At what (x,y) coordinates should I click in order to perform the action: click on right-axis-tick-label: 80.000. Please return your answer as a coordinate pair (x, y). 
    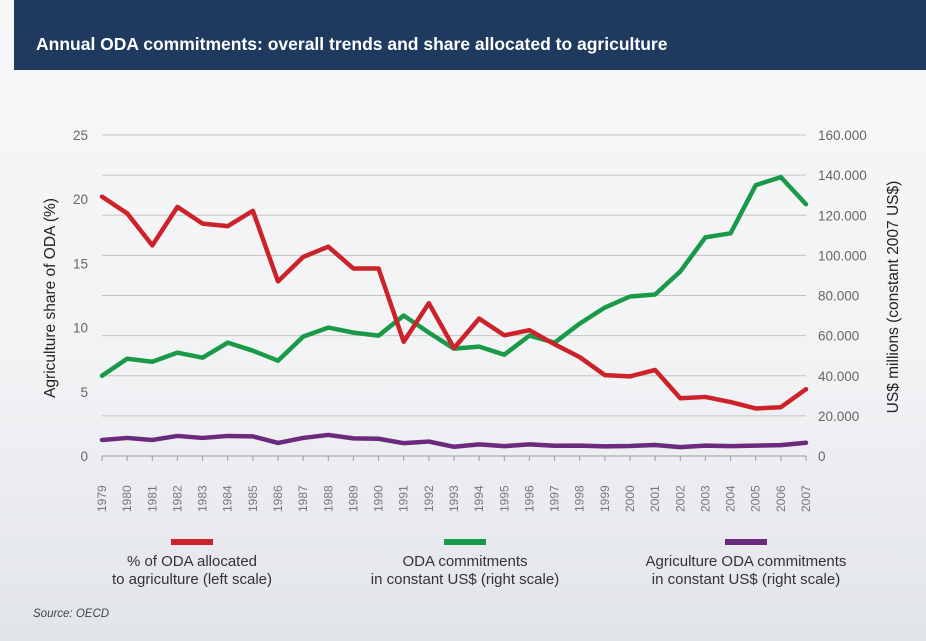
    Looking at the image, I should click on (838, 296).